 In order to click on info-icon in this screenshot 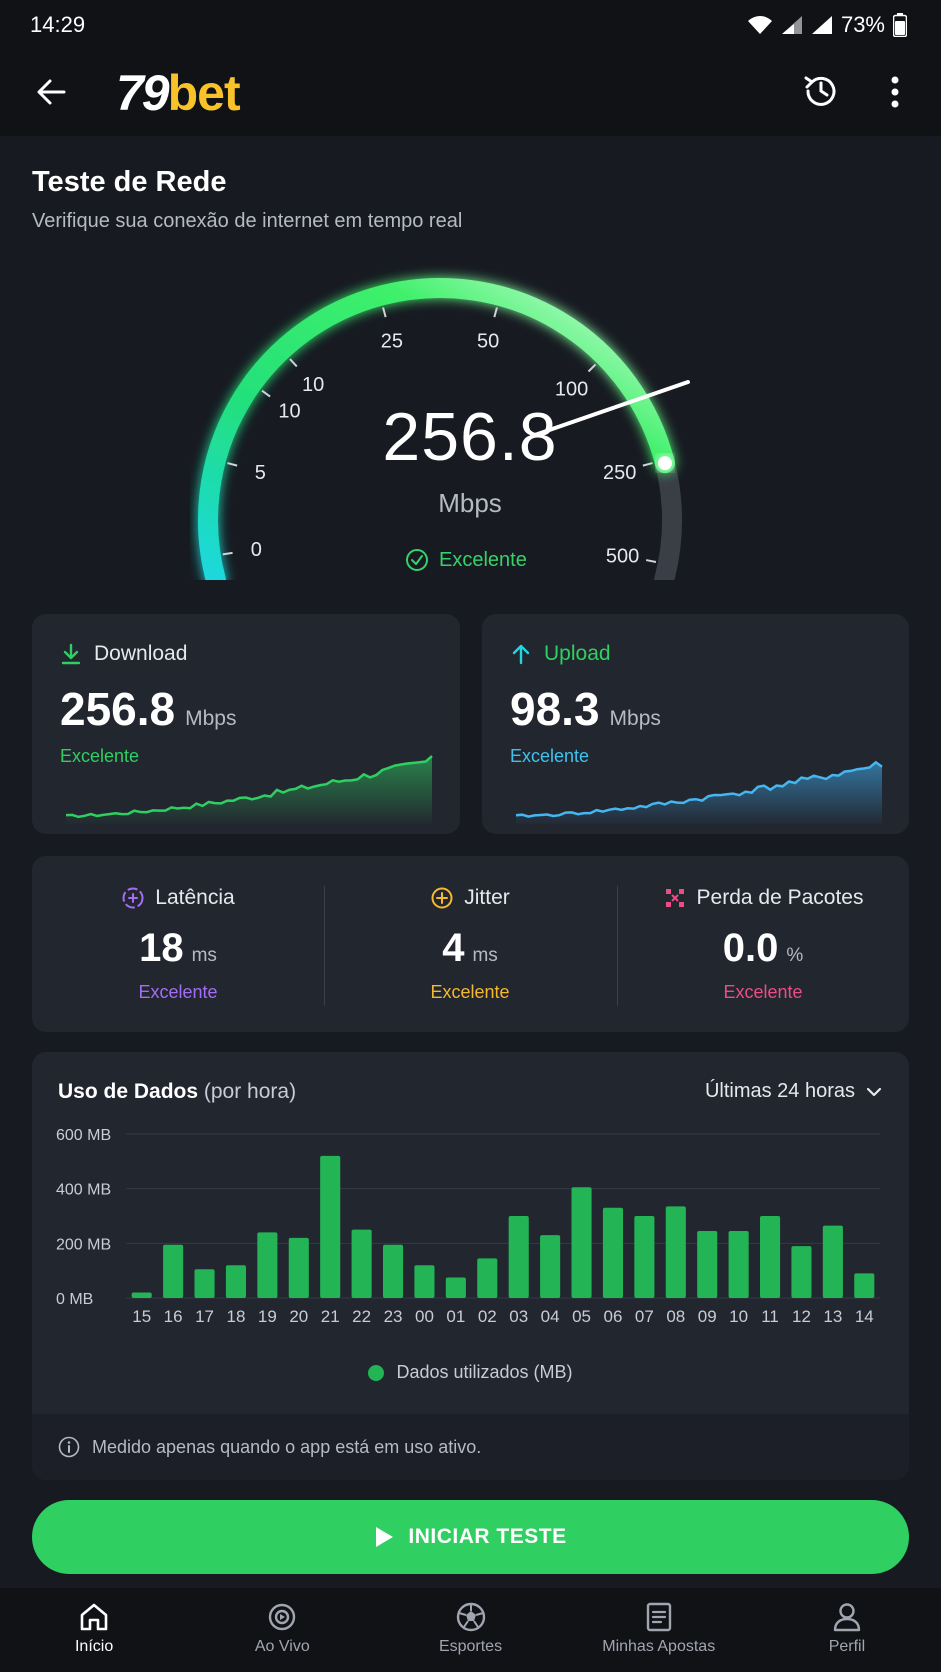, I will do `click(69, 1447)`.